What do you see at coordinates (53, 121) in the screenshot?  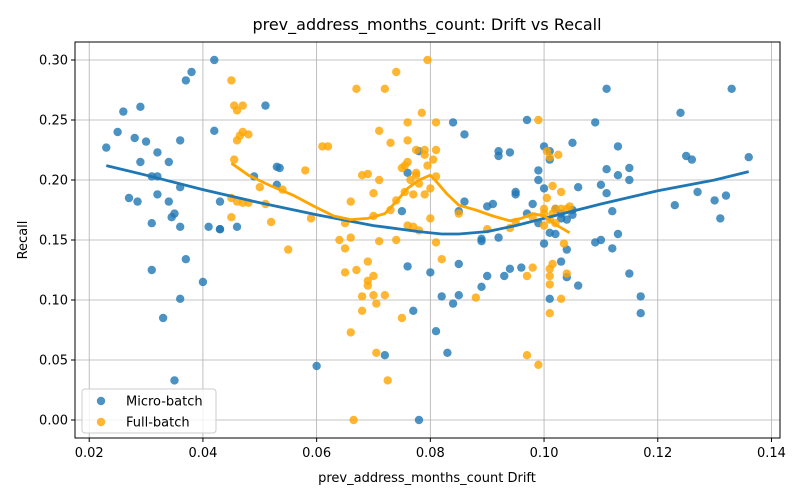 I see `y-tick-label: 0.25` at bounding box center [53, 121].